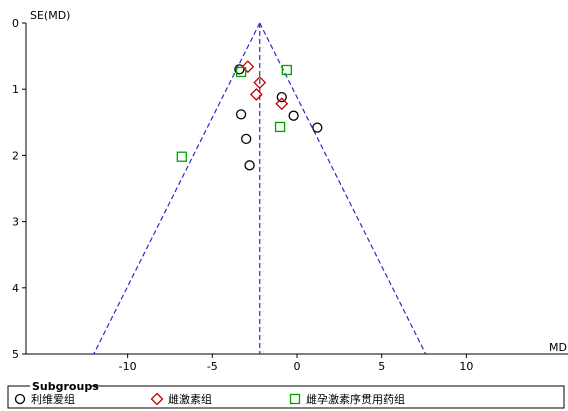 This screenshot has width=568, height=411. I want to click on legend-marker-circle, so click(20, 399).